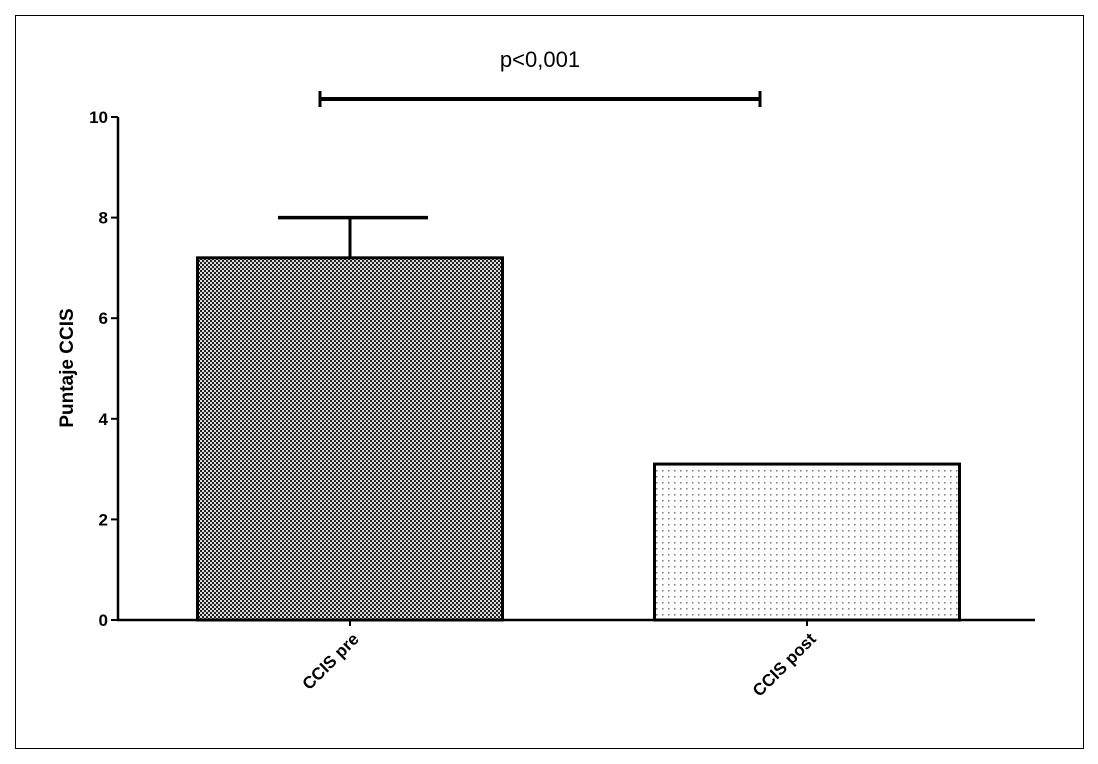 This screenshot has width=1098, height=764. Describe the element at coordinates (103, 519) in the screenshot. I see `y-tick-label: 2` at that location.